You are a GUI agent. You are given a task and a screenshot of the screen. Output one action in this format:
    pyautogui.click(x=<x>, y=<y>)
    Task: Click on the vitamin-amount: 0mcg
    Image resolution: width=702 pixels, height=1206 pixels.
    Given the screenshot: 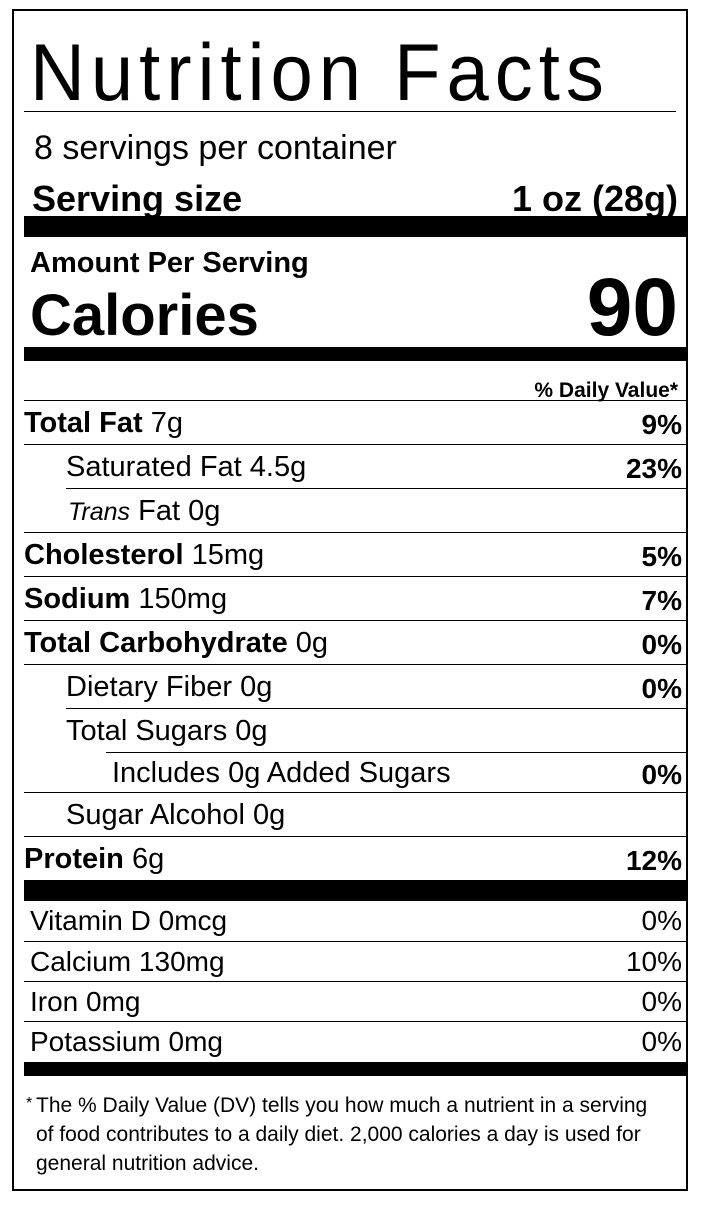 What is the action you would take?
    pyautogui.click(x=193, y=920)
    